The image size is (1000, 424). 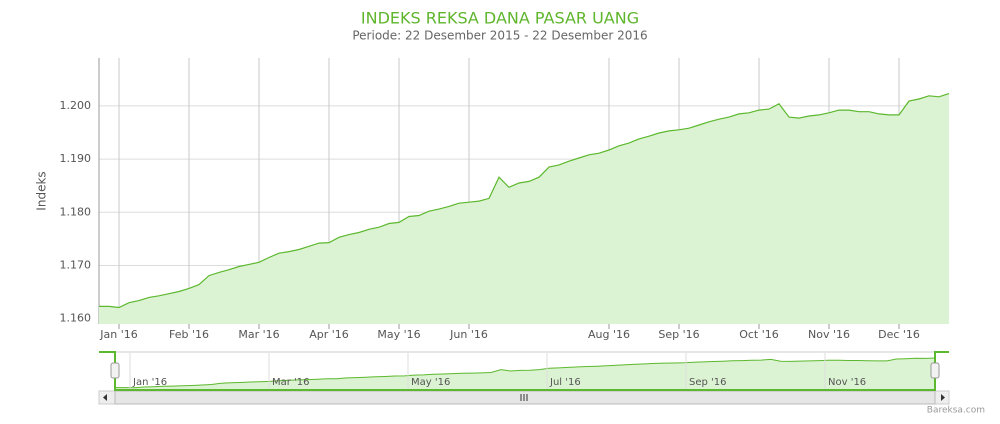 I want to click on scrollbar-grip, so click(x=524, y=397).